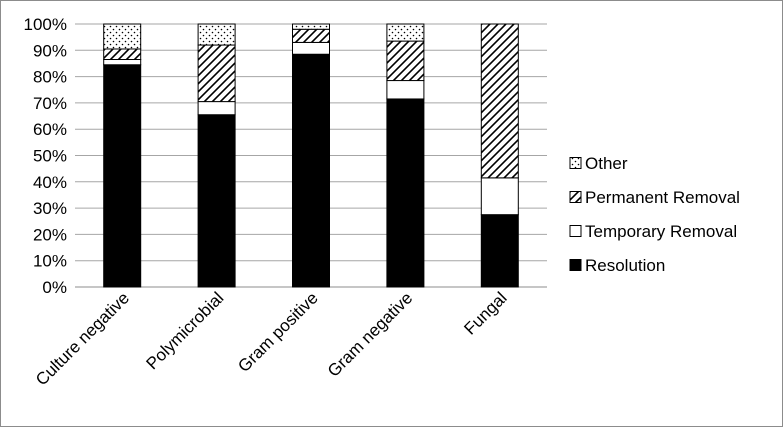  I want to click on x-tick-label: Polymicrobial, so click(185, 330).